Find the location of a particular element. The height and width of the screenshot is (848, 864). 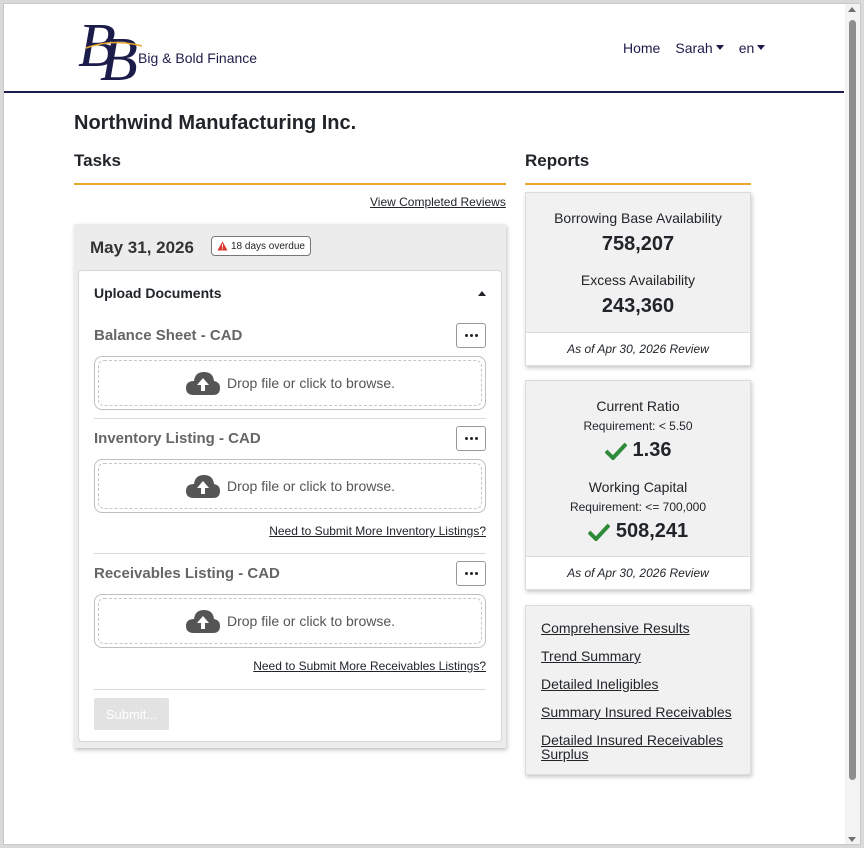

brand-logo: B B is located at coordinates (111, 52).